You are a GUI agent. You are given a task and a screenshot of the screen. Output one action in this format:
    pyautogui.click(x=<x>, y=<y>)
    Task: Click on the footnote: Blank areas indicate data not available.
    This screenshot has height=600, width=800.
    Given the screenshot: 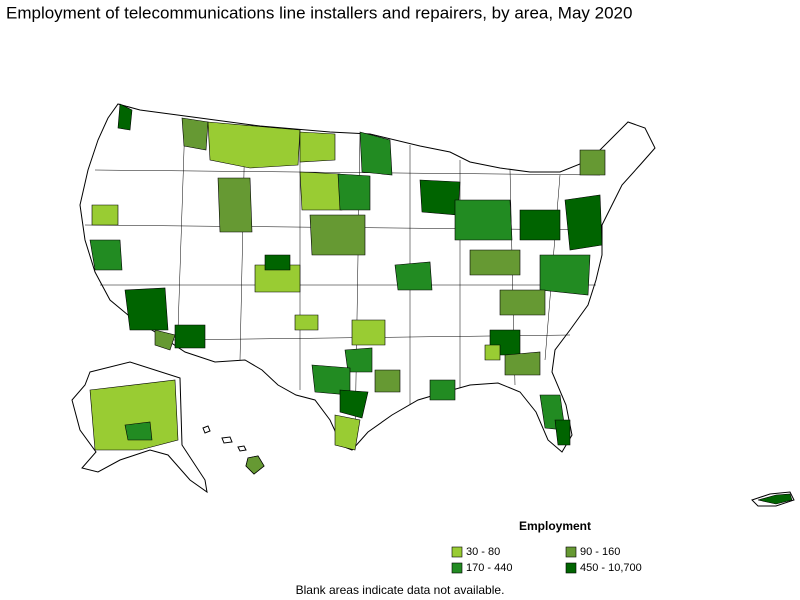 What is the action you would take?
    pyautogui.click(x=400, y=590)
    